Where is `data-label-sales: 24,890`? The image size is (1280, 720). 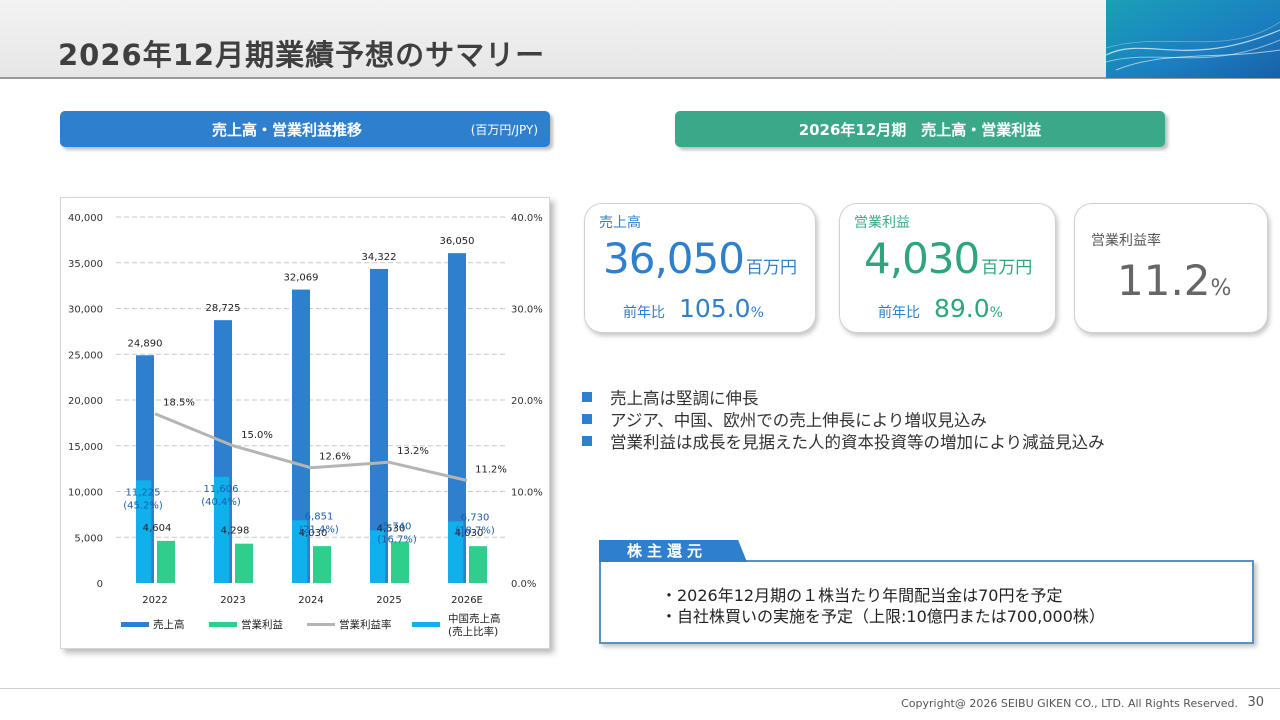 data-label-sales: 24,890 is located at coordinates (145, 343).